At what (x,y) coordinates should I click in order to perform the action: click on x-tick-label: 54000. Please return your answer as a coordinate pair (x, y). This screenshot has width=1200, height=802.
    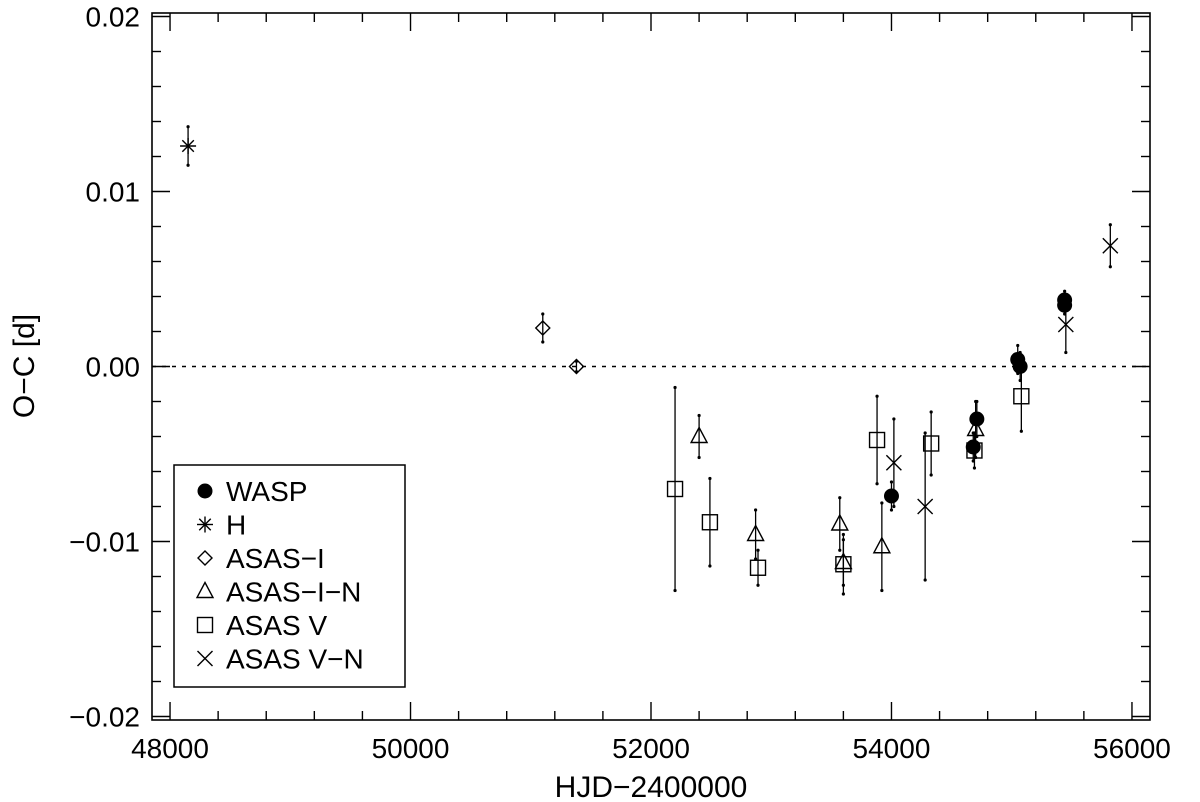
    Looking at the image, I should click on (892, 748).